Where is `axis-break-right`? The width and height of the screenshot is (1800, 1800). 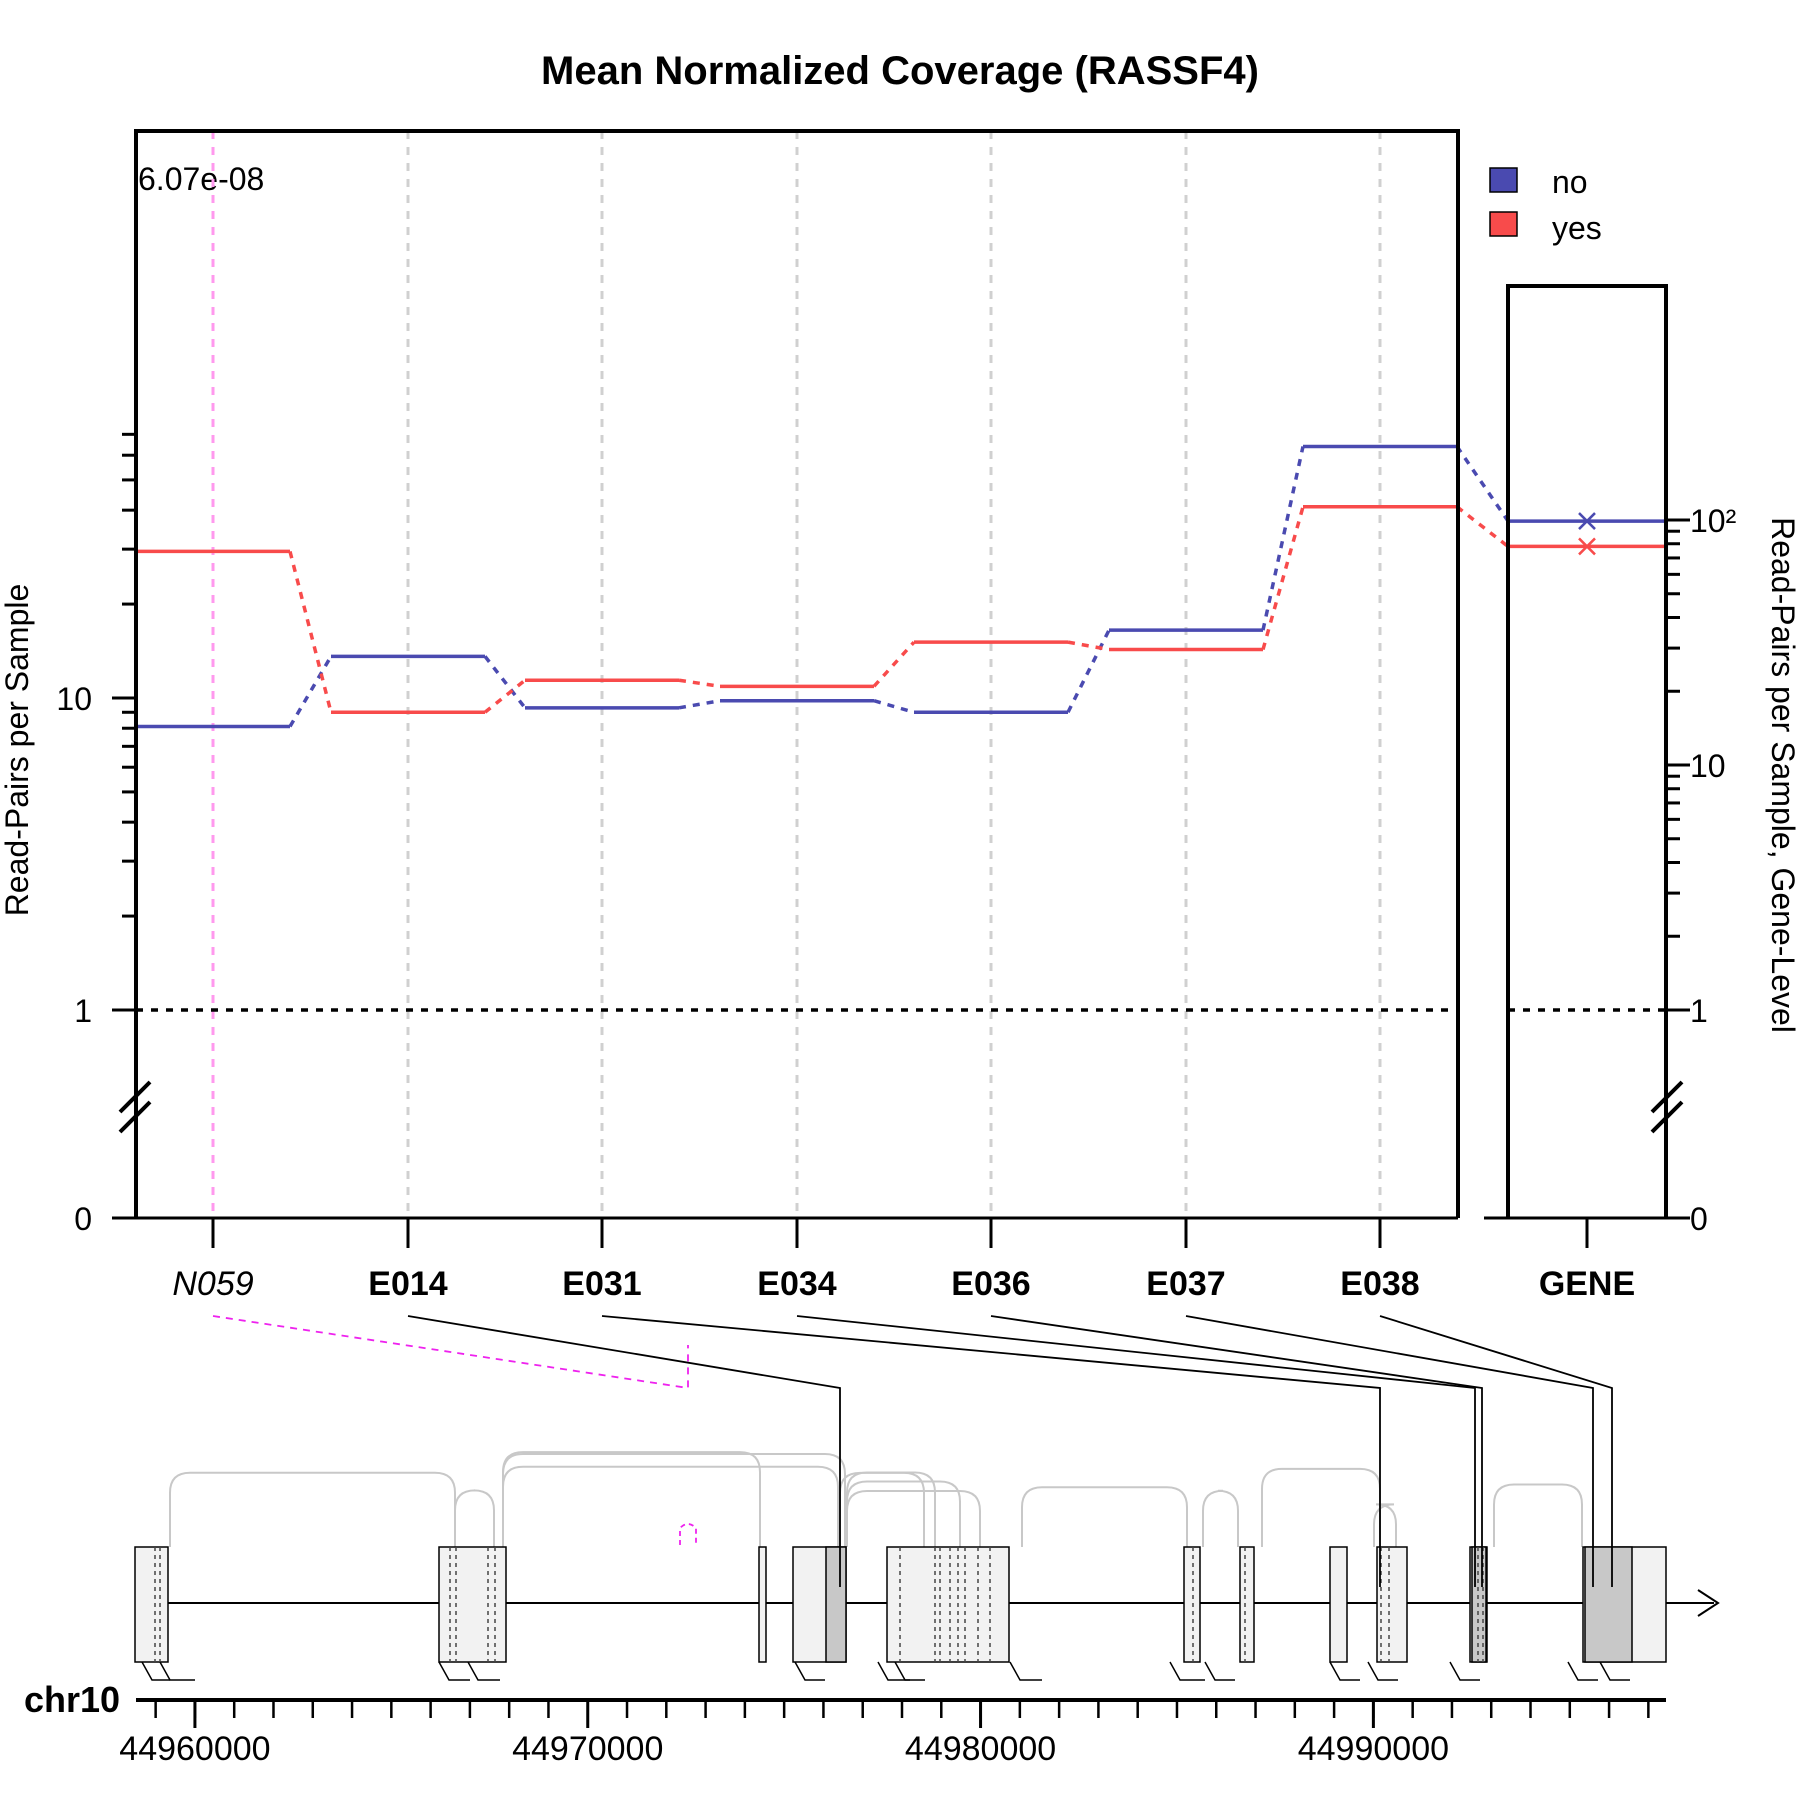 axis-break-right is located at coordinates (1667, 1107).